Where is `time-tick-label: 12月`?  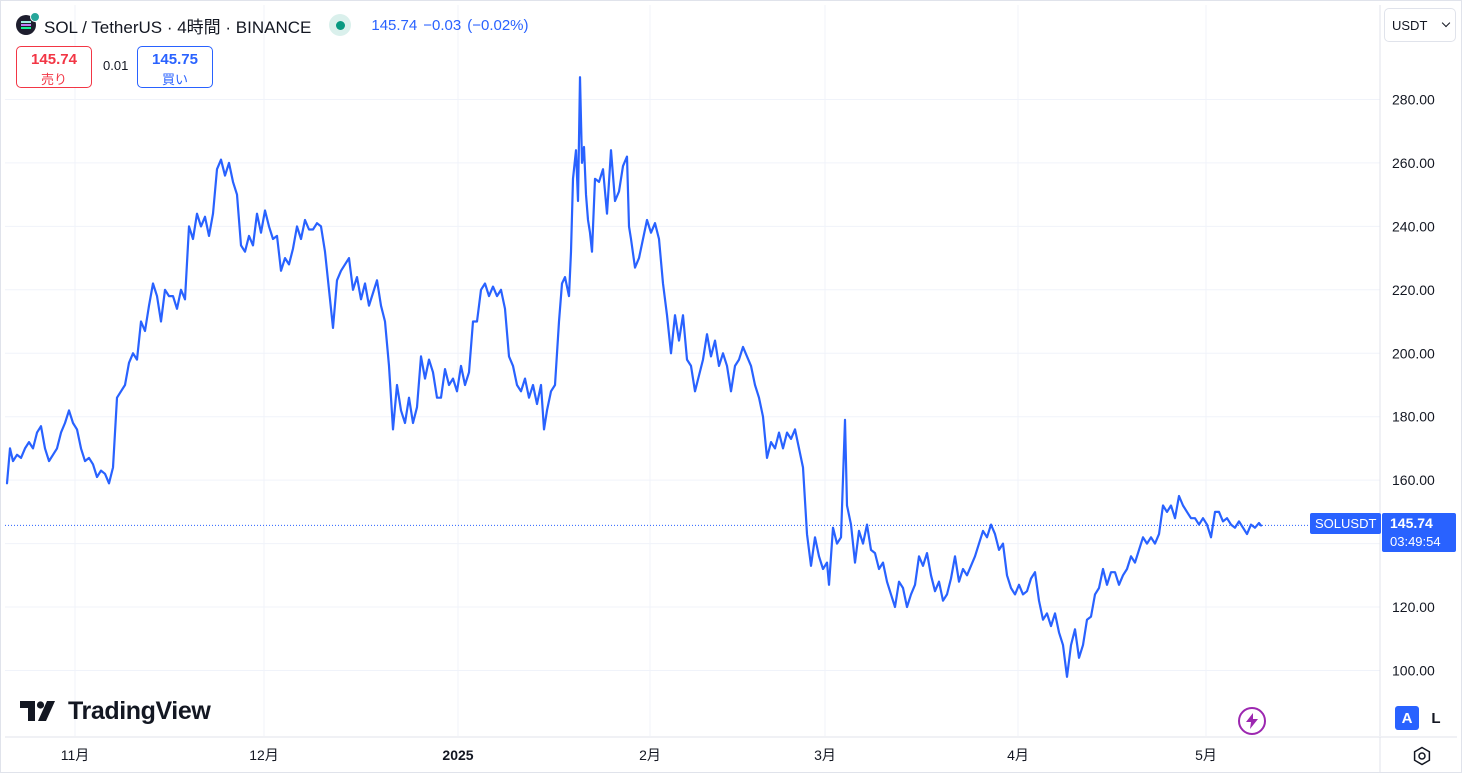 time-tick-label: 12月 is located at coordinates (264, 755).